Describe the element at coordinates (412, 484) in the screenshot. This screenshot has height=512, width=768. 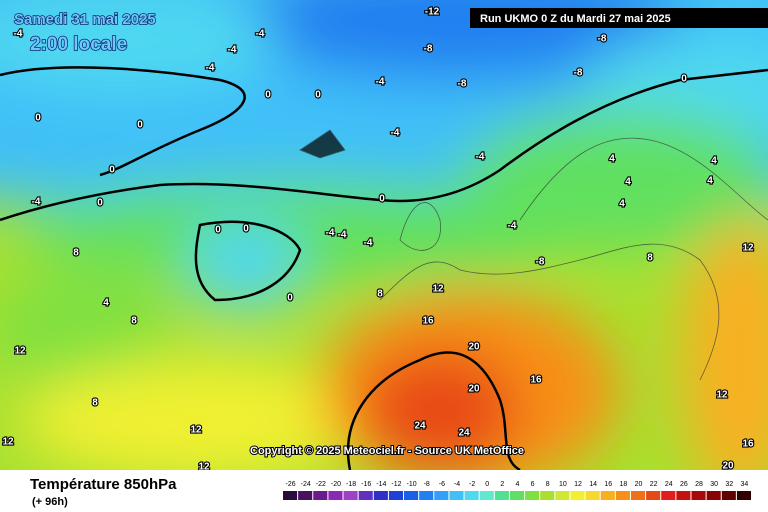
I see `legend-label: -10` at that location.